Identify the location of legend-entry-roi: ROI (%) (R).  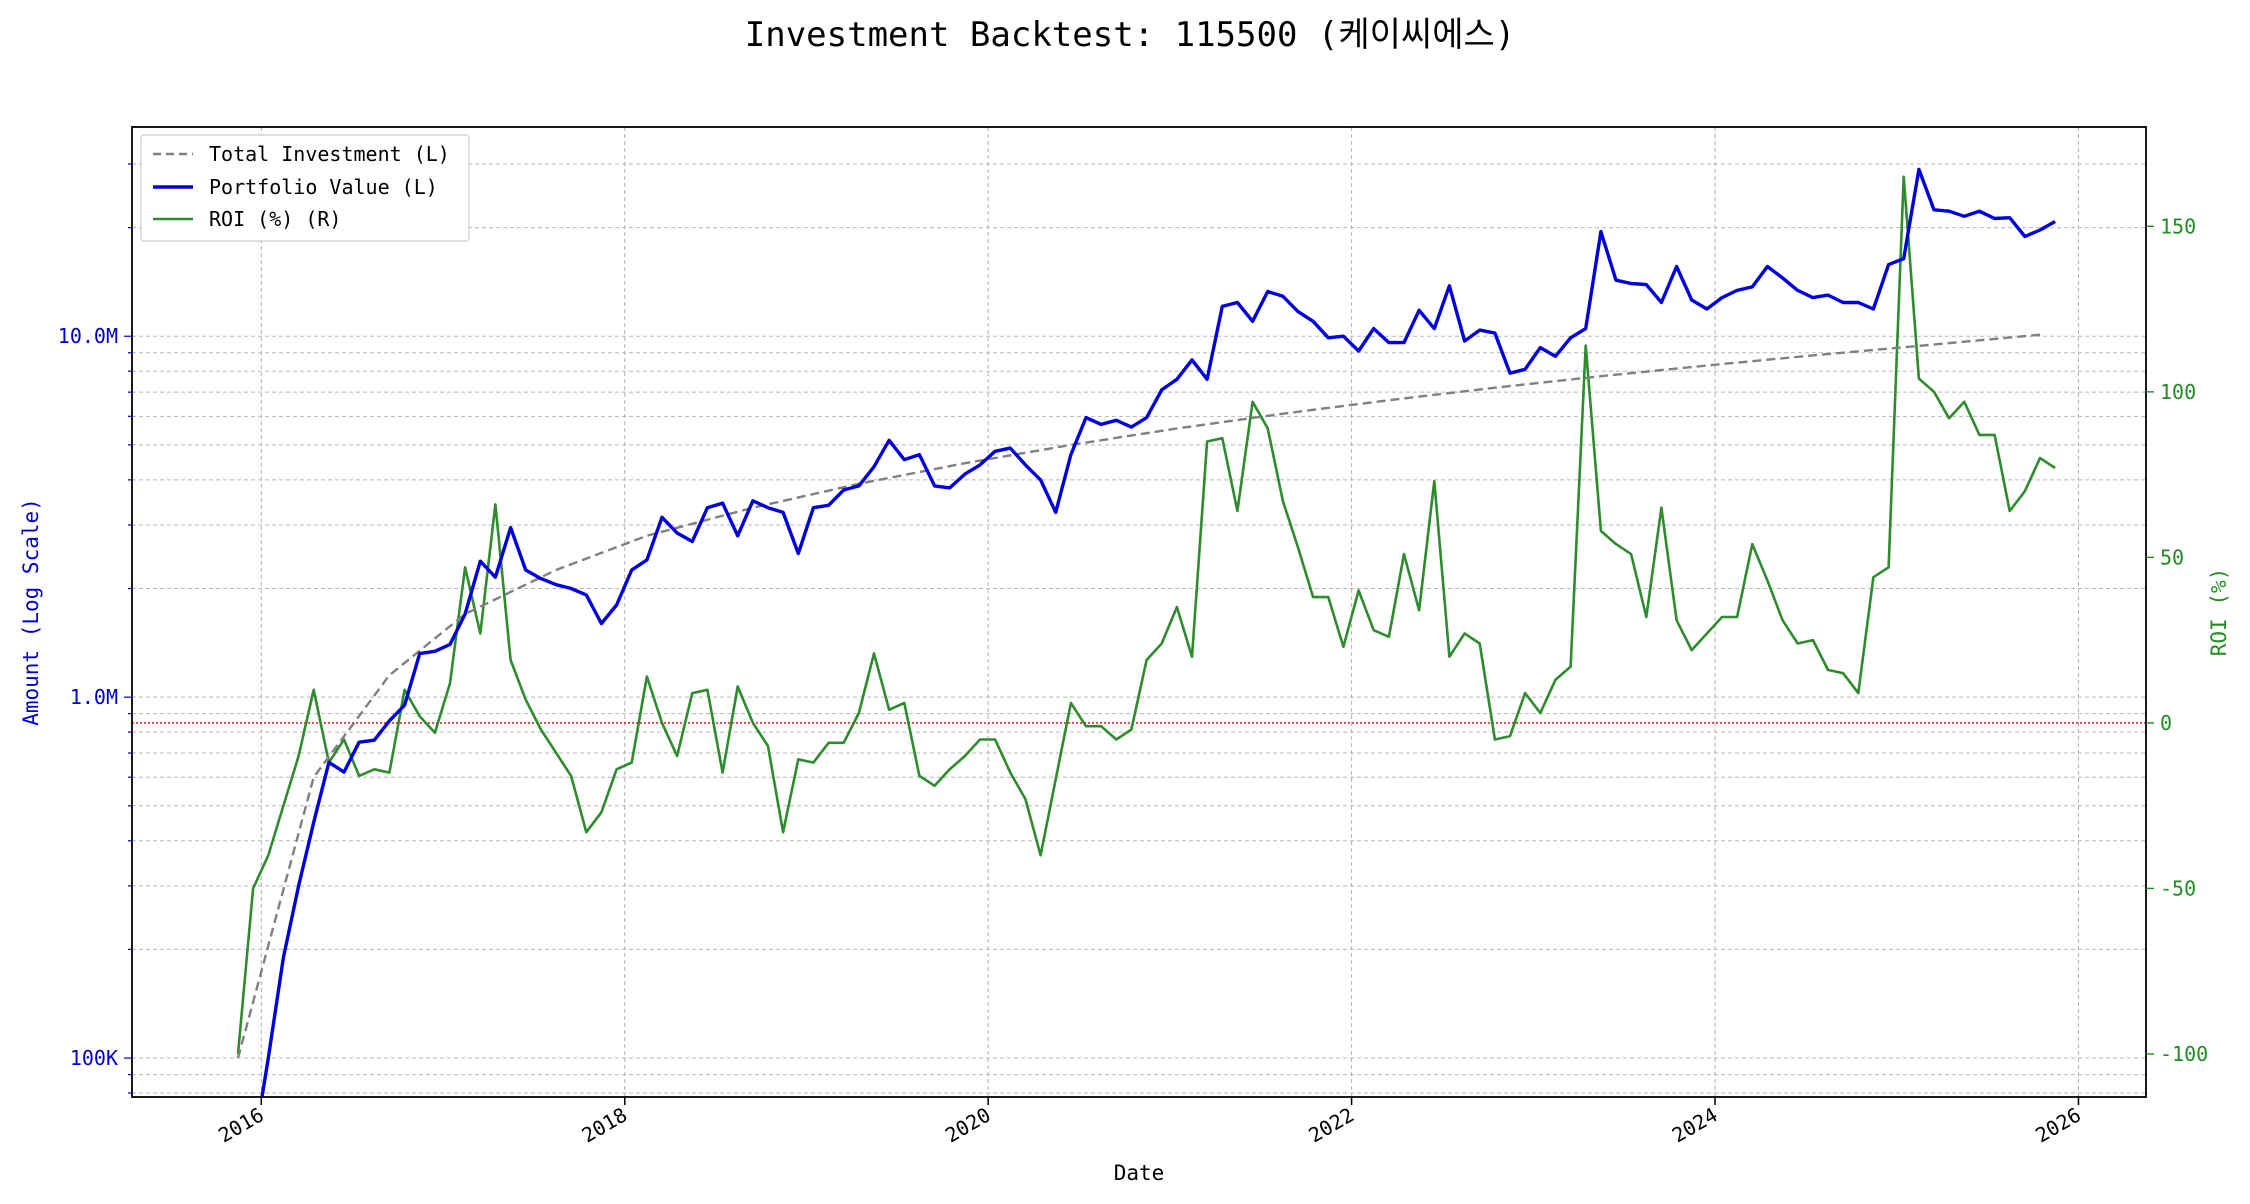
(275, 219).